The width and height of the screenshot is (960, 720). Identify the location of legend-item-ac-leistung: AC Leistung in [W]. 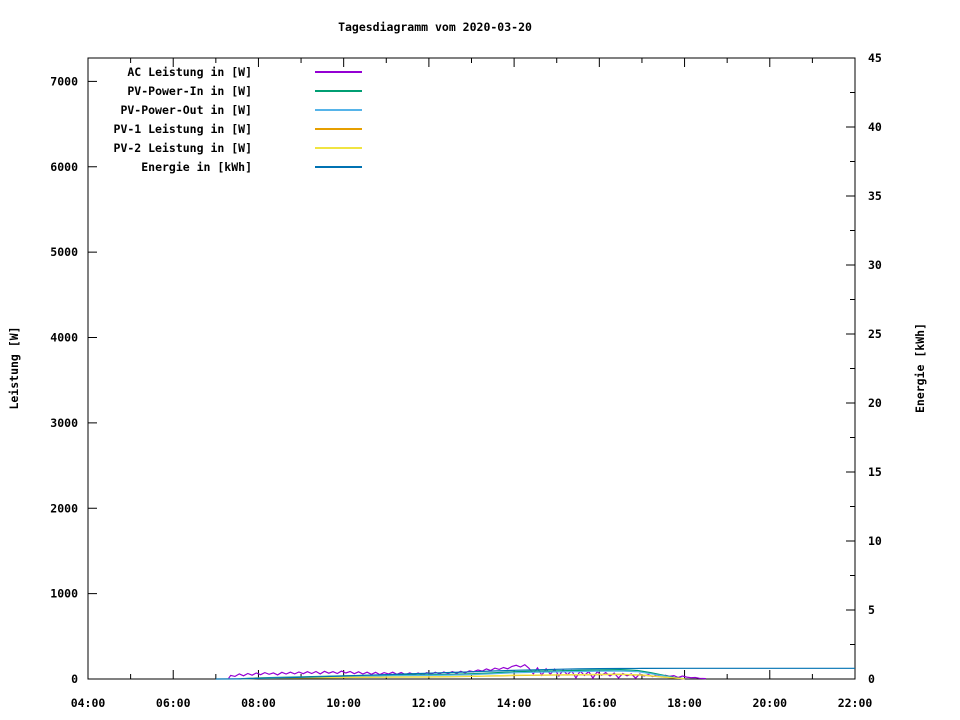
(222, 71).